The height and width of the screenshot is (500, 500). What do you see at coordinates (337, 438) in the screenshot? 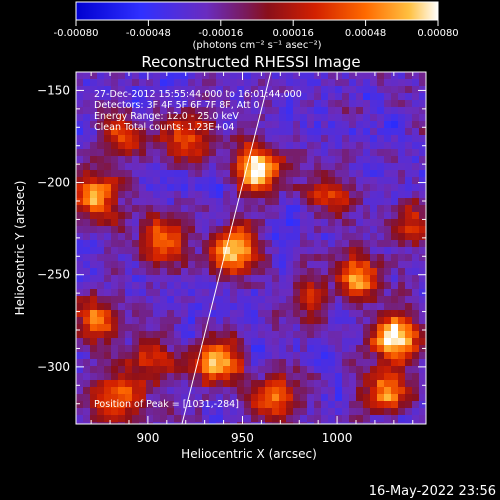
I see `x-tick-label: 1000` at bounding box center [337, 438].